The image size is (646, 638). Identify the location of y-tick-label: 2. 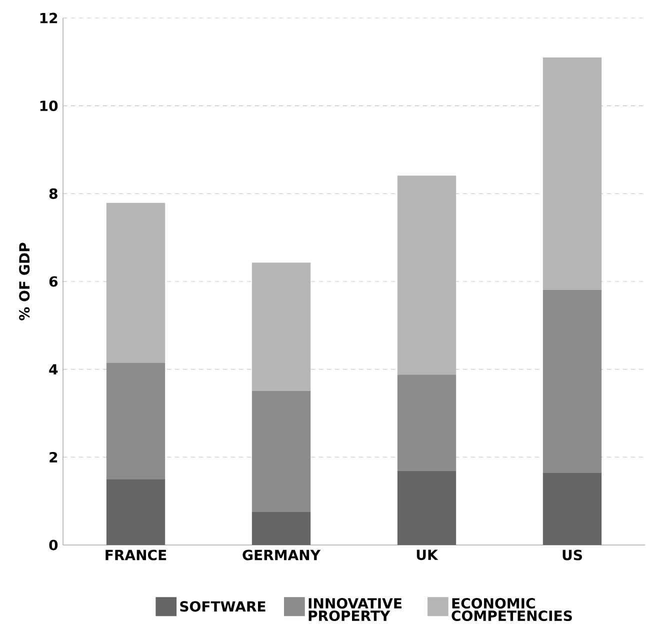
(54, 457).